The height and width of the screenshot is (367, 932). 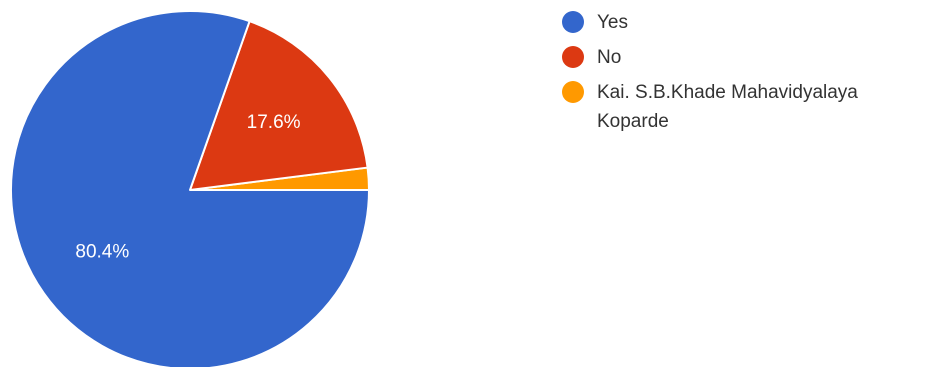 What do you see at coordinates (573, 57) in the screenshot?
I see `legend-marker-no` at bounding box center [573, 57].